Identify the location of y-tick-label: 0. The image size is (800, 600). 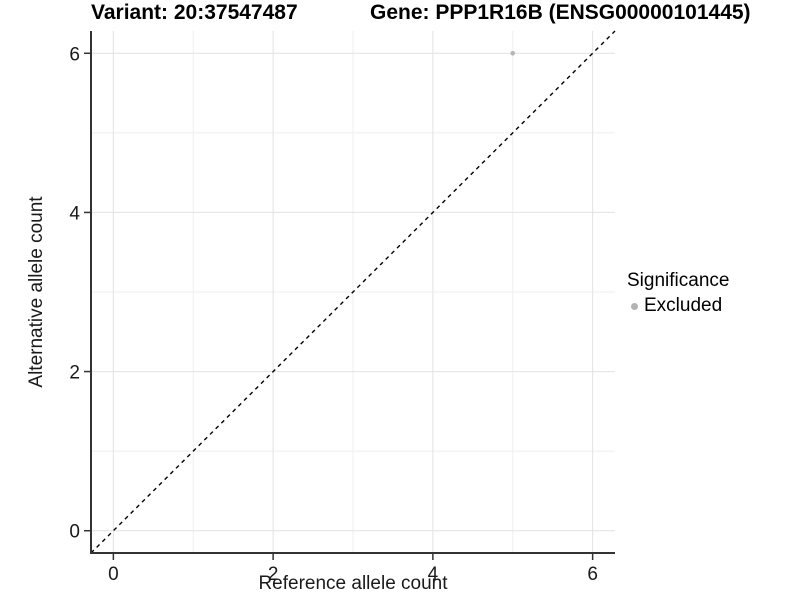
(74, 532).